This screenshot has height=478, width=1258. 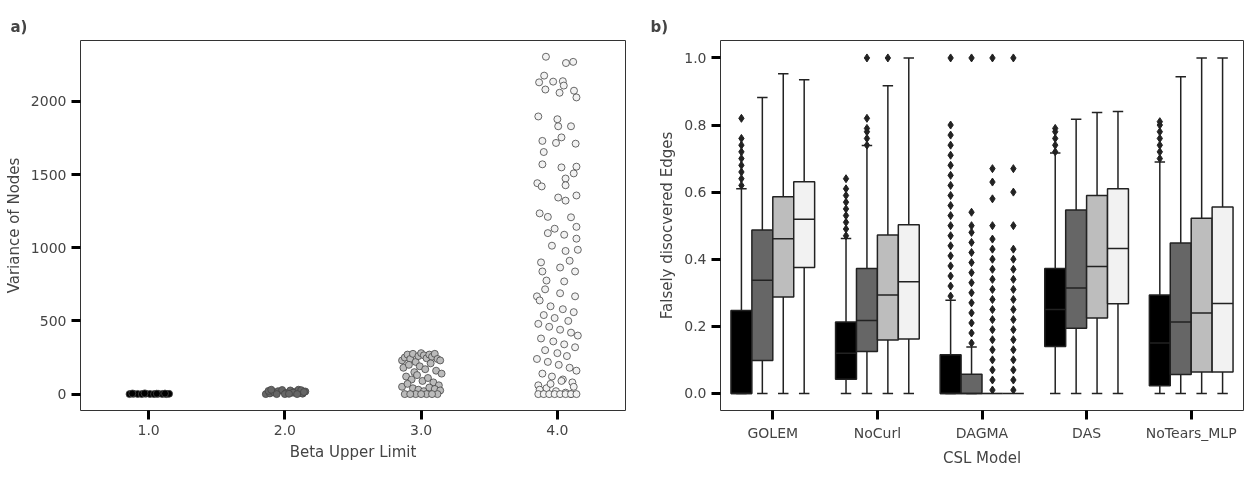 What do you see at coordinates (982, 457) in the screenshot?
I see `x-axis-title: CSL Model` at bounding box center [982, 457].